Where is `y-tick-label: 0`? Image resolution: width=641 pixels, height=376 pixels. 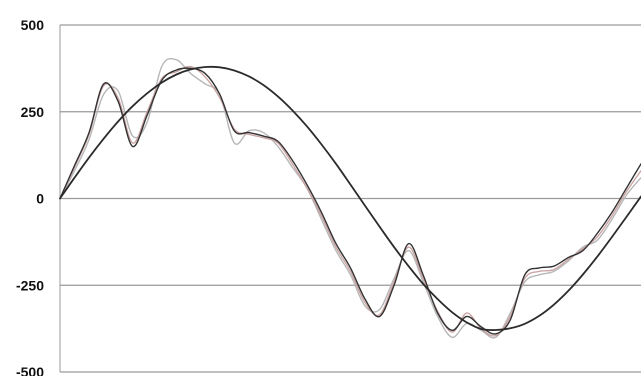
y-tick-label: 0 is located at coordinates (40, 199).